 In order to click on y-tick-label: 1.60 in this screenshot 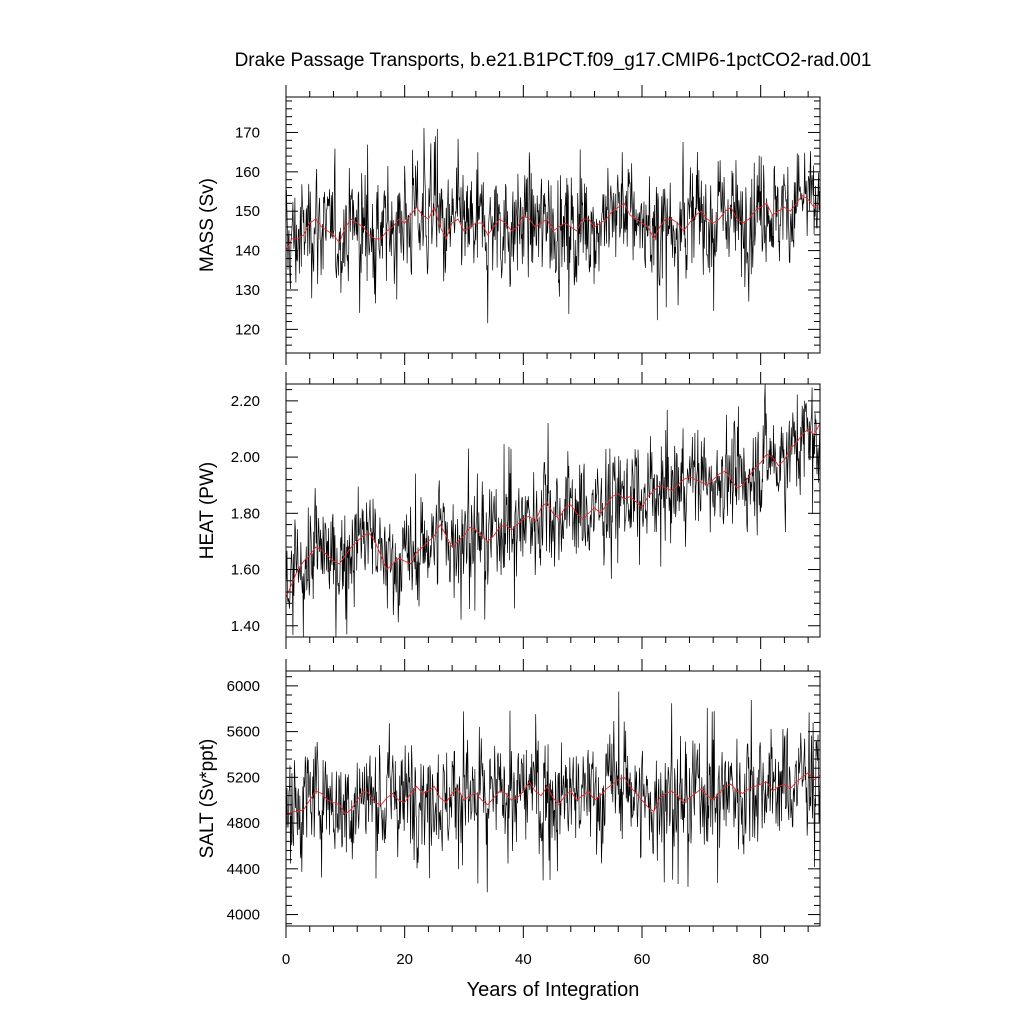, I will do `click(245, 570)`.